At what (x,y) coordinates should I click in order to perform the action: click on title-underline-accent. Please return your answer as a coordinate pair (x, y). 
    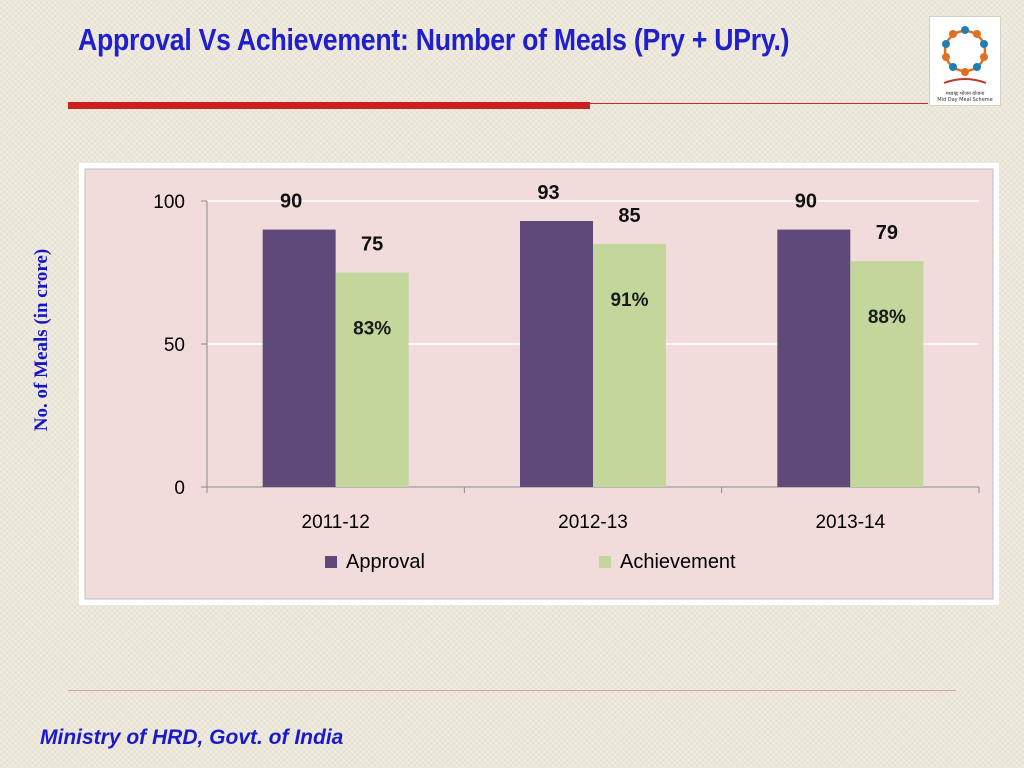
    Looking at the image, I should click on (329, 105).